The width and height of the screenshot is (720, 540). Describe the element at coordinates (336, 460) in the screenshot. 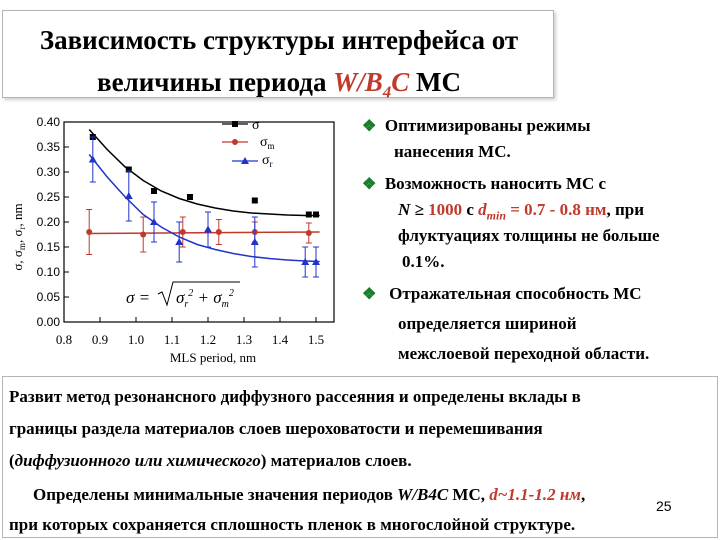

I see `paragraph-1-tail: ) материалов слоев.` at that location.